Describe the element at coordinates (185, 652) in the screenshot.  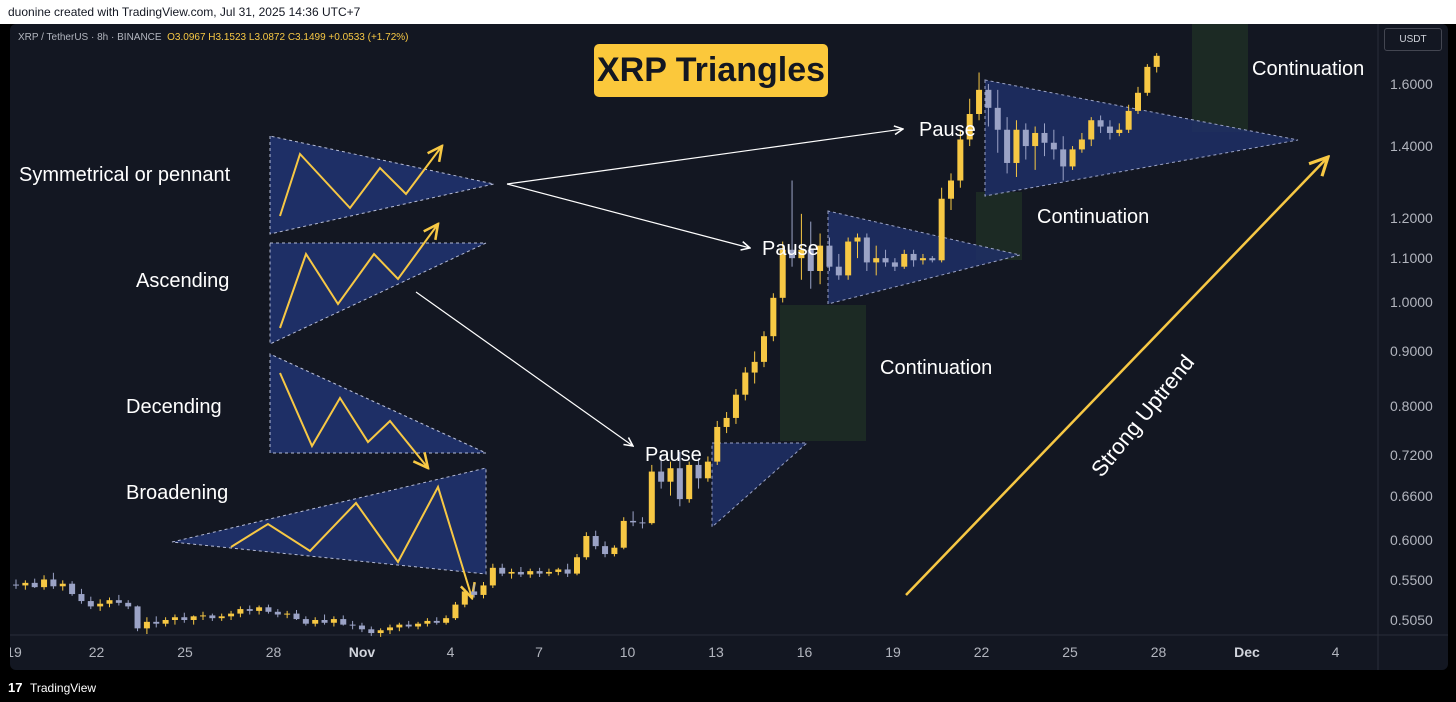
I see `time-tick: 25` at that location.